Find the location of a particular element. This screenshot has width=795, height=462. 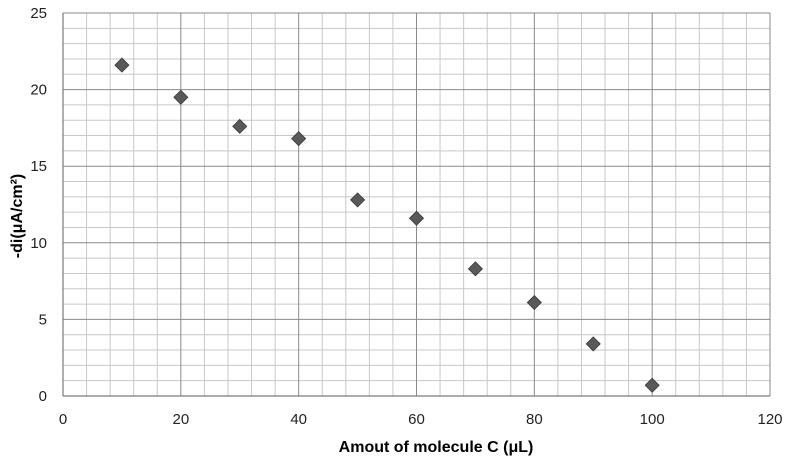

y-tick-label: 10 is located at coordinates (38, 243).